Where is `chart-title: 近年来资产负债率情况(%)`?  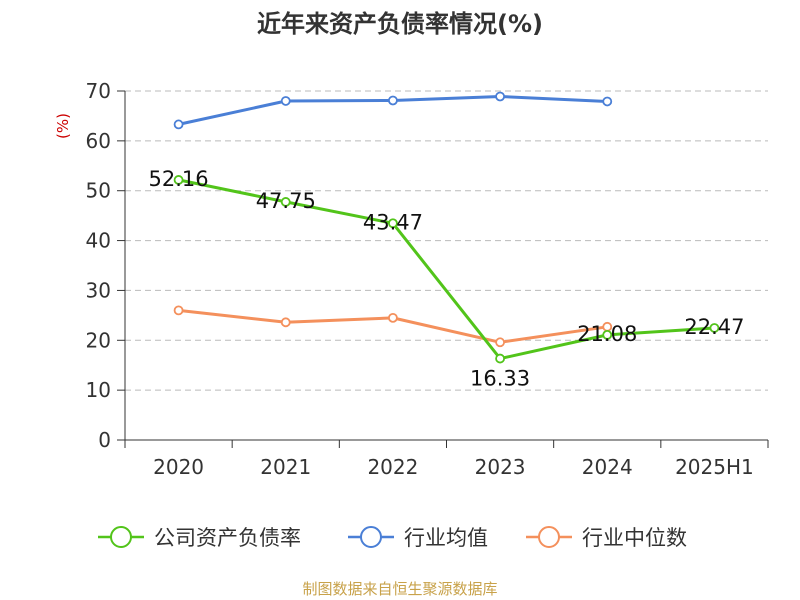
chart-title: 近年来资产负债率情况(%) is located at coordinates (400, 24).